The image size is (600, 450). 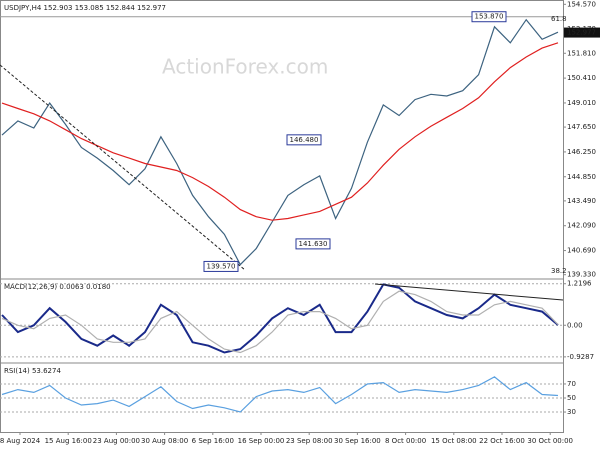 I want to click on fib-label: 38.2, so click(x=559, y=271).